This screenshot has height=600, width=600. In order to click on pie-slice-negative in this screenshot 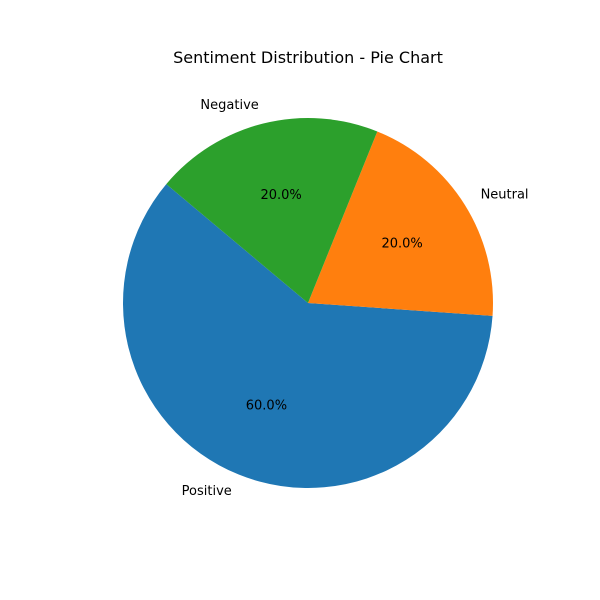, I will do `click(272, 210)`.